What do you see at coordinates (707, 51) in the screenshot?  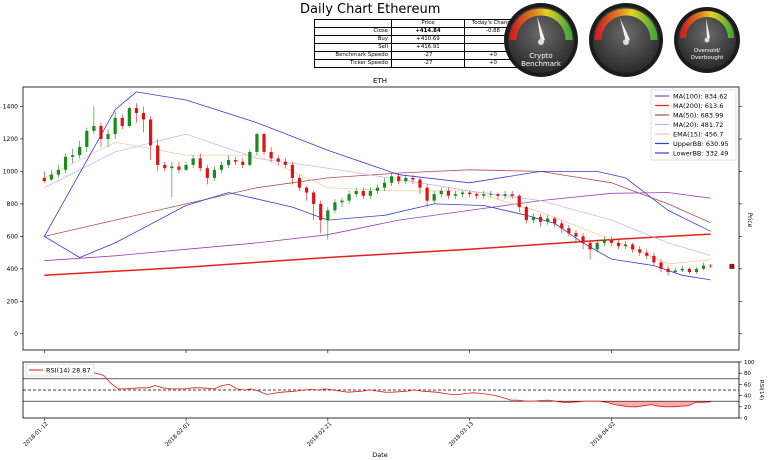 I see `gauge-label: Oversold/` at bounding box center [707, 51].